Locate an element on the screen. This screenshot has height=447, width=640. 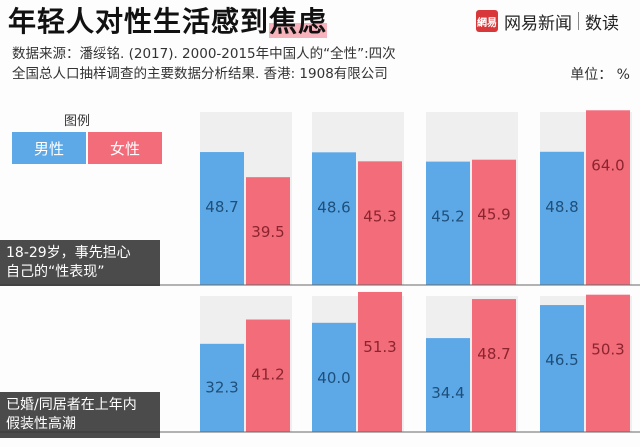
source-line-2: 全国总人口抽样调查的主要数据分析结果. 香港: 1908有限公司 is located at coordinates (200, 74).